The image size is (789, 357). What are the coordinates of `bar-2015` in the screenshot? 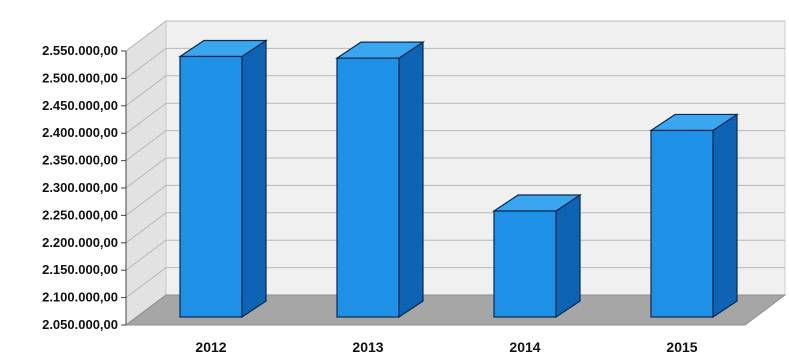 It's located at (694, 216).